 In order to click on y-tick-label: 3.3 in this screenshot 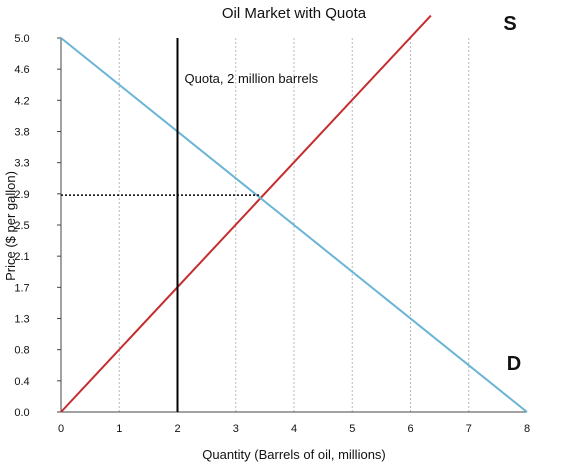, I will do `click(21, 164)`.